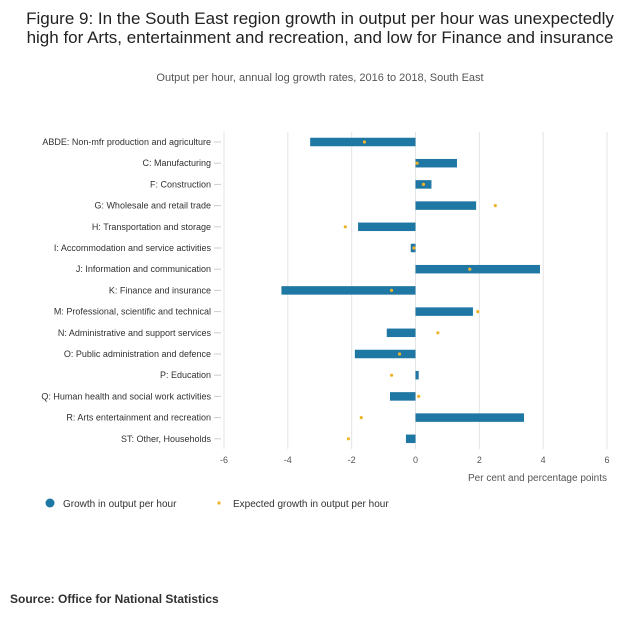 The image size is (640, 624). Describe the element at coordinates (126, 142) in the screenshot. I see `category-label: ABDE: Non-mfr production and agriculture` at that location.